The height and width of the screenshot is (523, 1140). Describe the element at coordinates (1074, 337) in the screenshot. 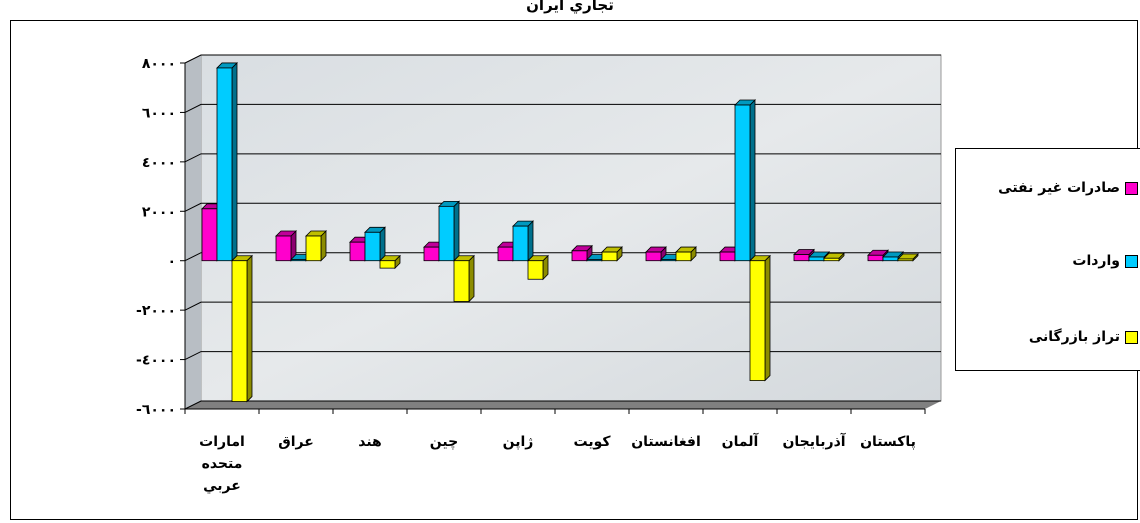

I see `legend-label-trade-balance: تراز بازرگانی` at that location.